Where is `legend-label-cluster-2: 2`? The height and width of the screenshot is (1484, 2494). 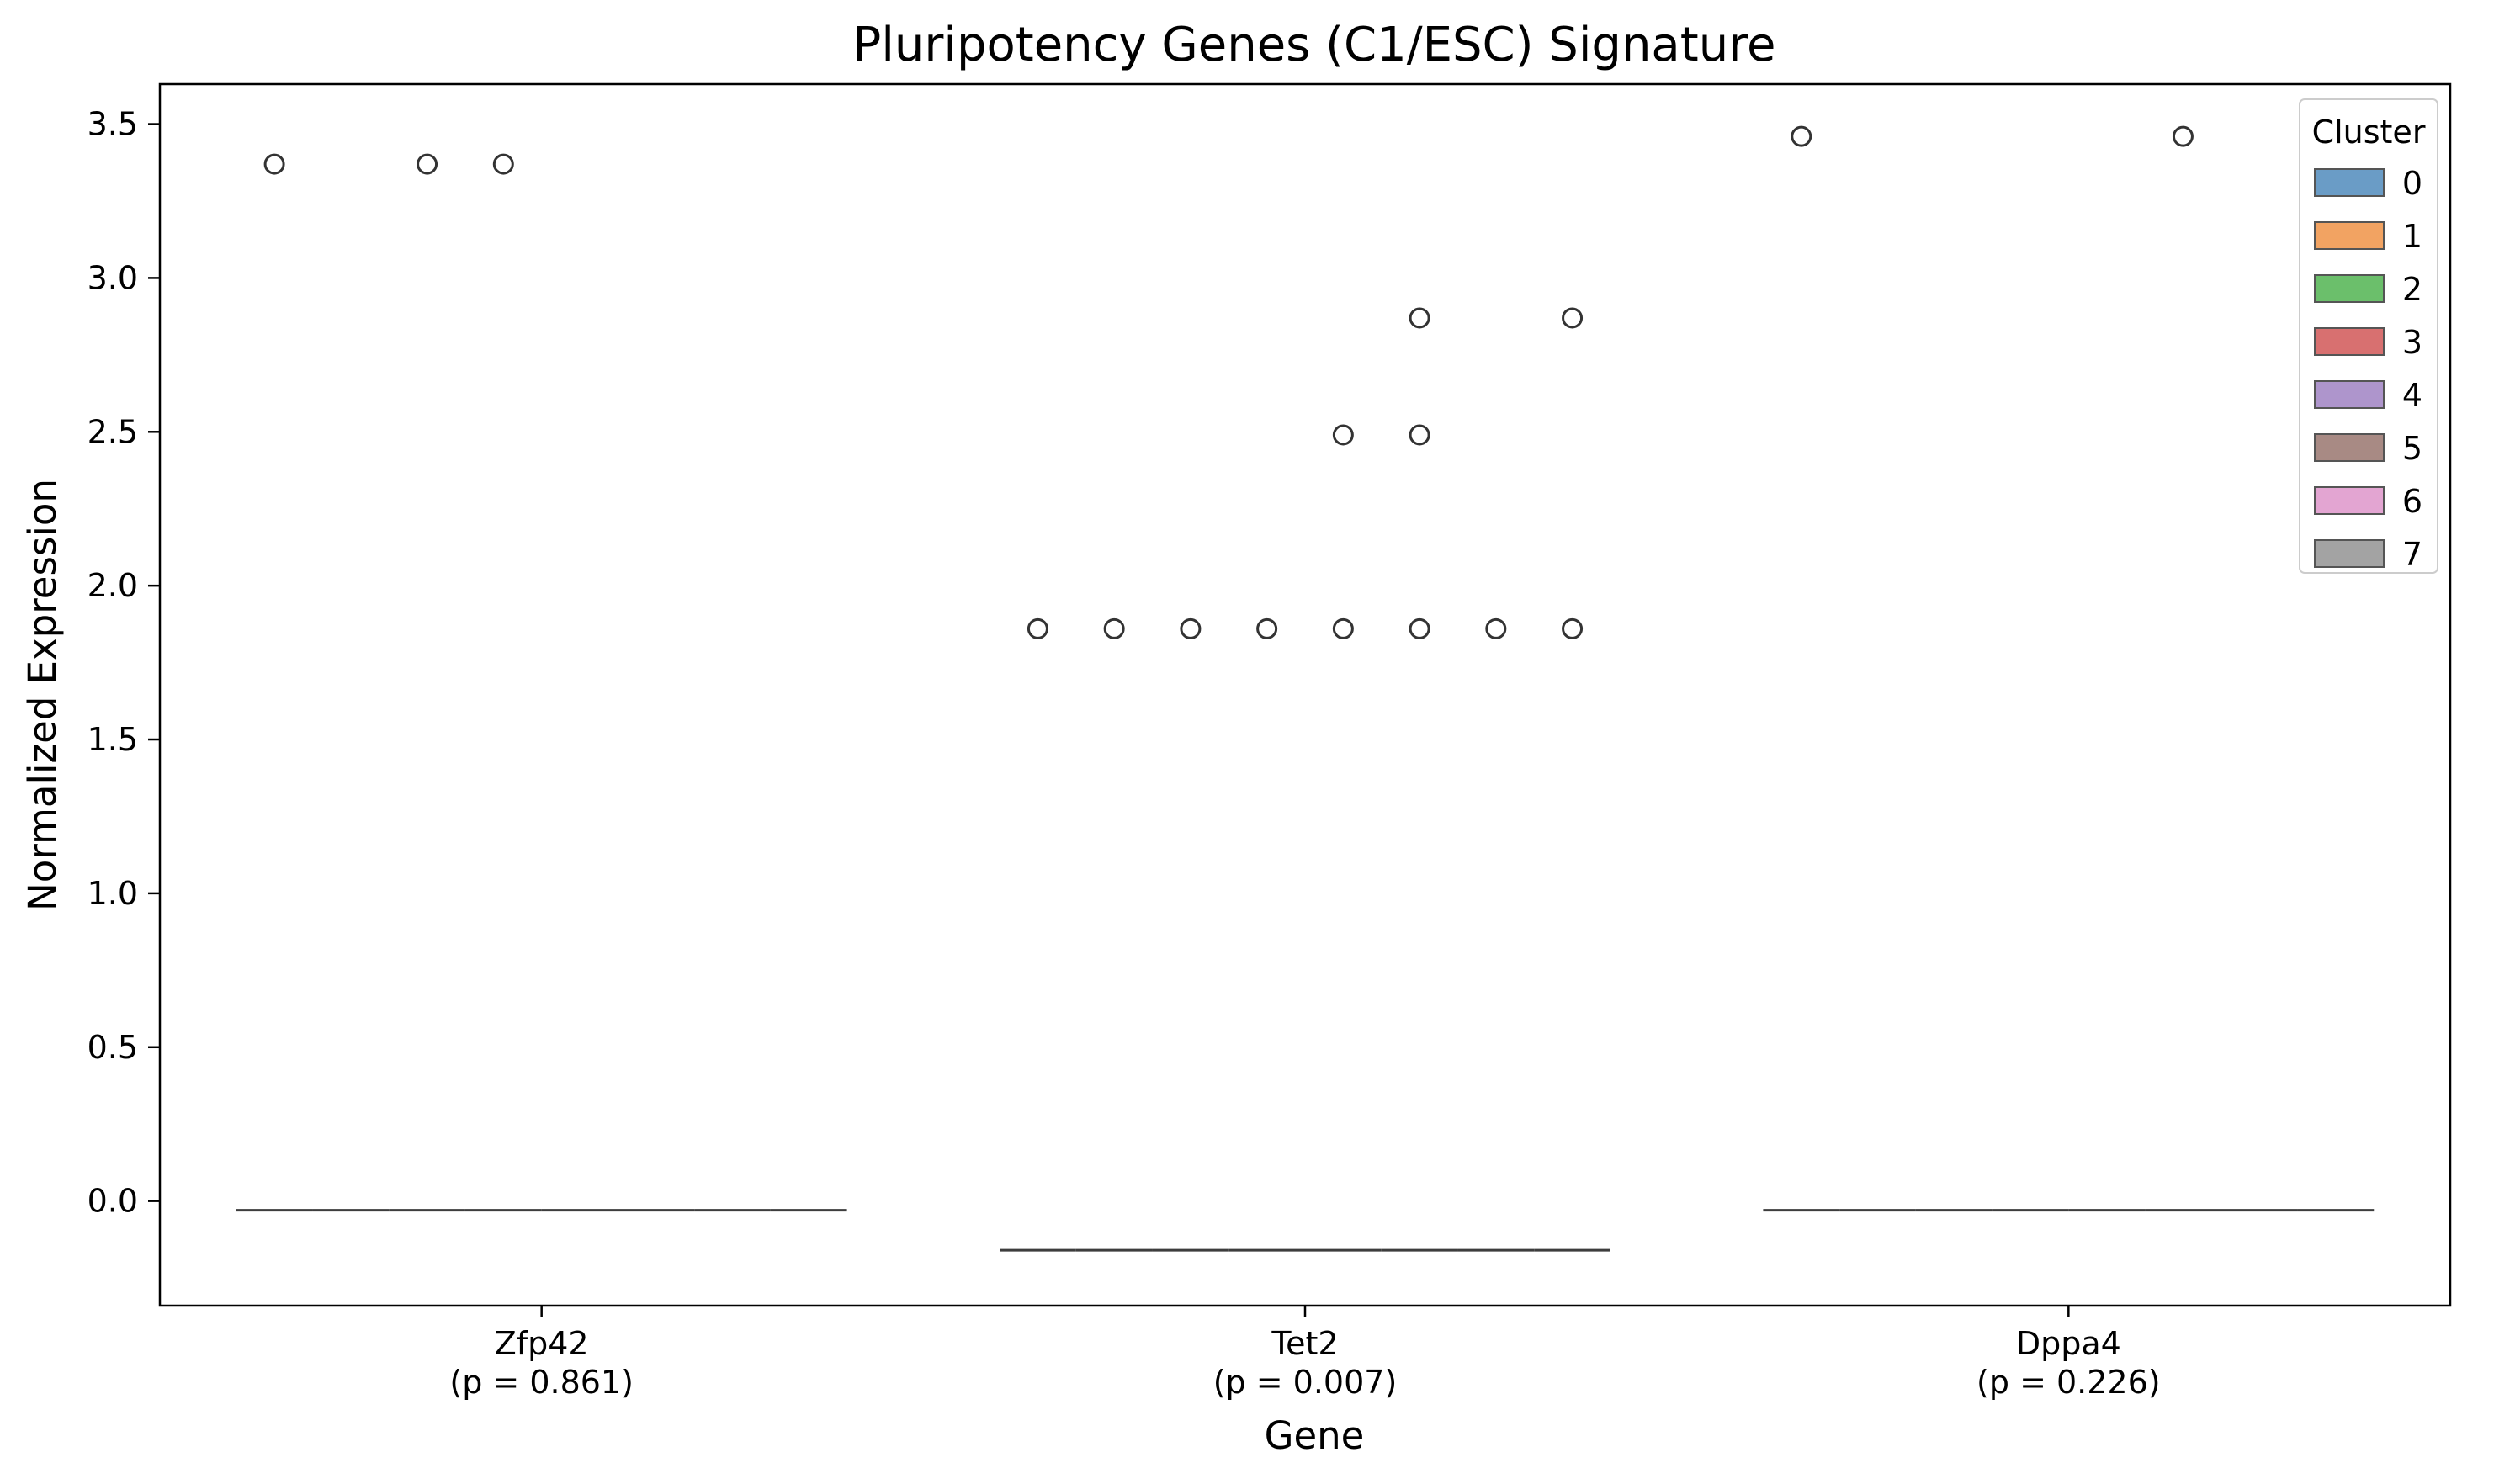 legend-label-cluster-2: 2 is located at coordinates (2412, 289).